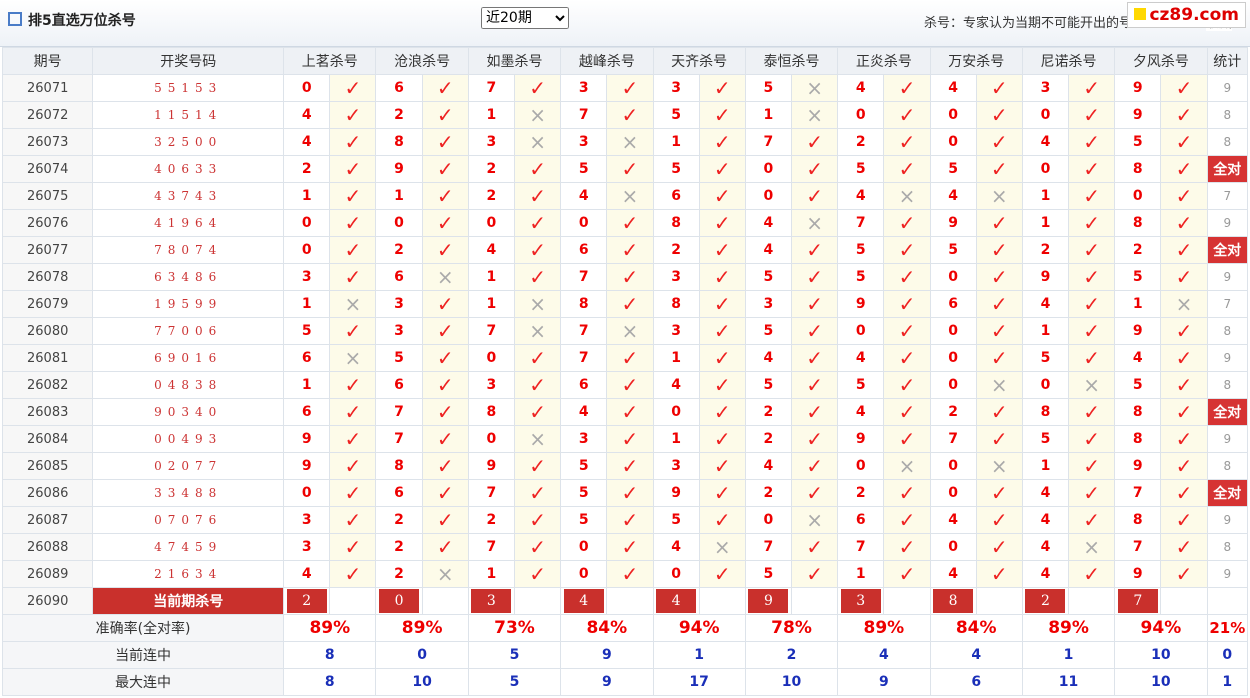 The width and height of the screenshot is (1250, 698). I want to click on draw-number: 21634, so click(188, 574).